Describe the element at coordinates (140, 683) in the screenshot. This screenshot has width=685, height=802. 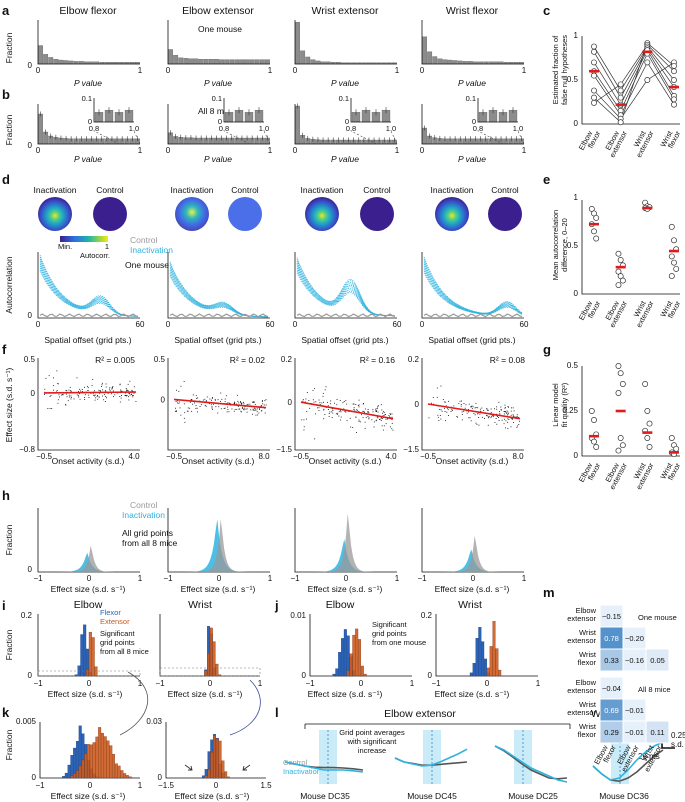
I see `i-elbow-xtick-pos: 1` at that location.